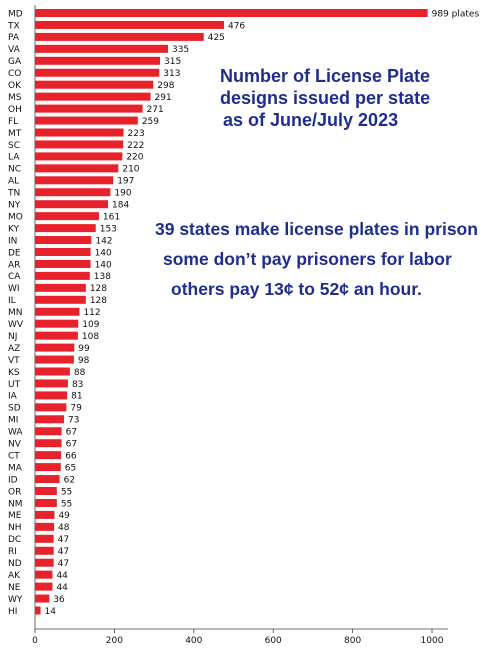 This screenshot has width=489, height=648. What do you see at coordinates (125, 182) in the screenshot?
I see `value-label: 197` at bounding box center [125, 182].